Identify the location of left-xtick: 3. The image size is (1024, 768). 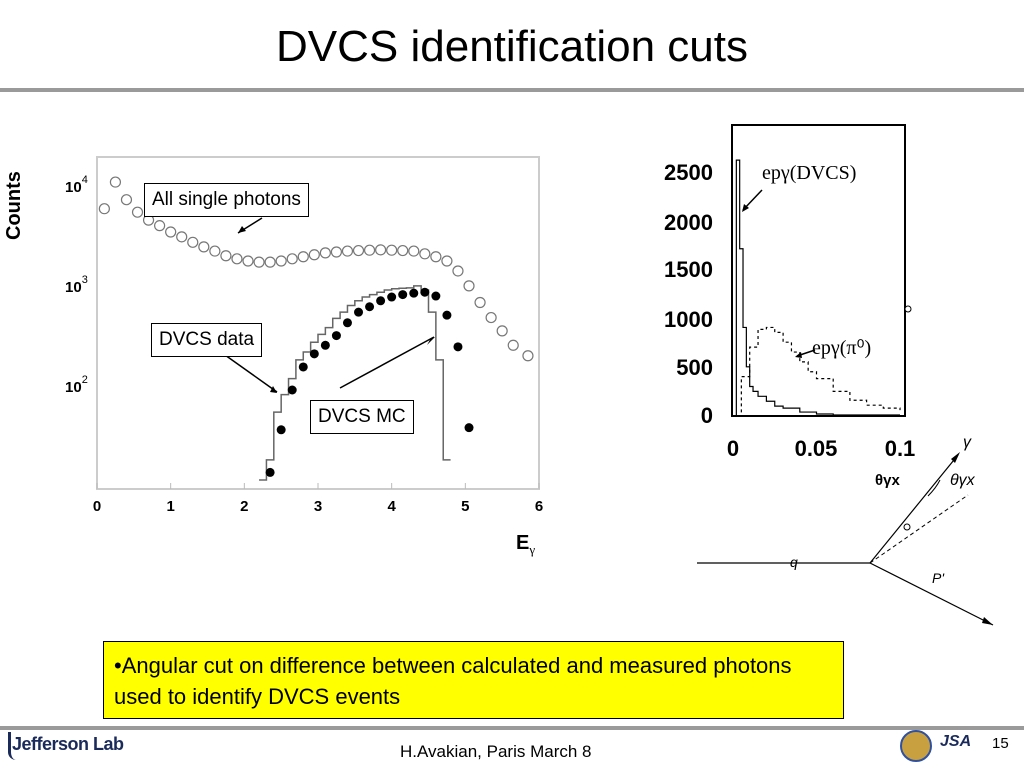
(318, 506).